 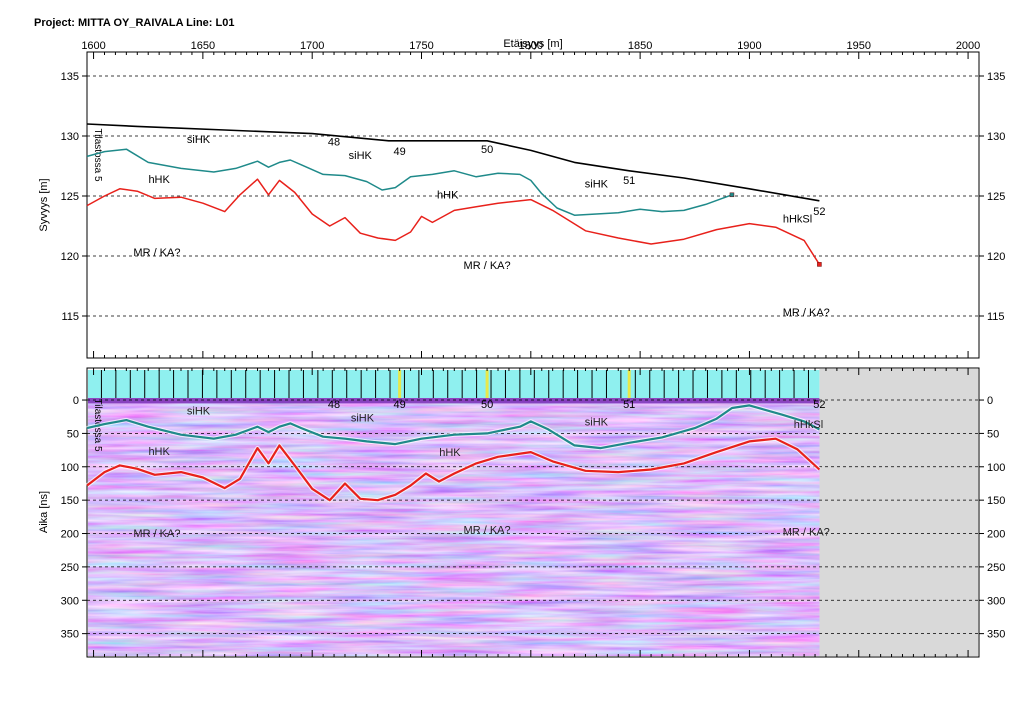 I want to click on x-tick-label: 1850, so click(x=640, y=46).